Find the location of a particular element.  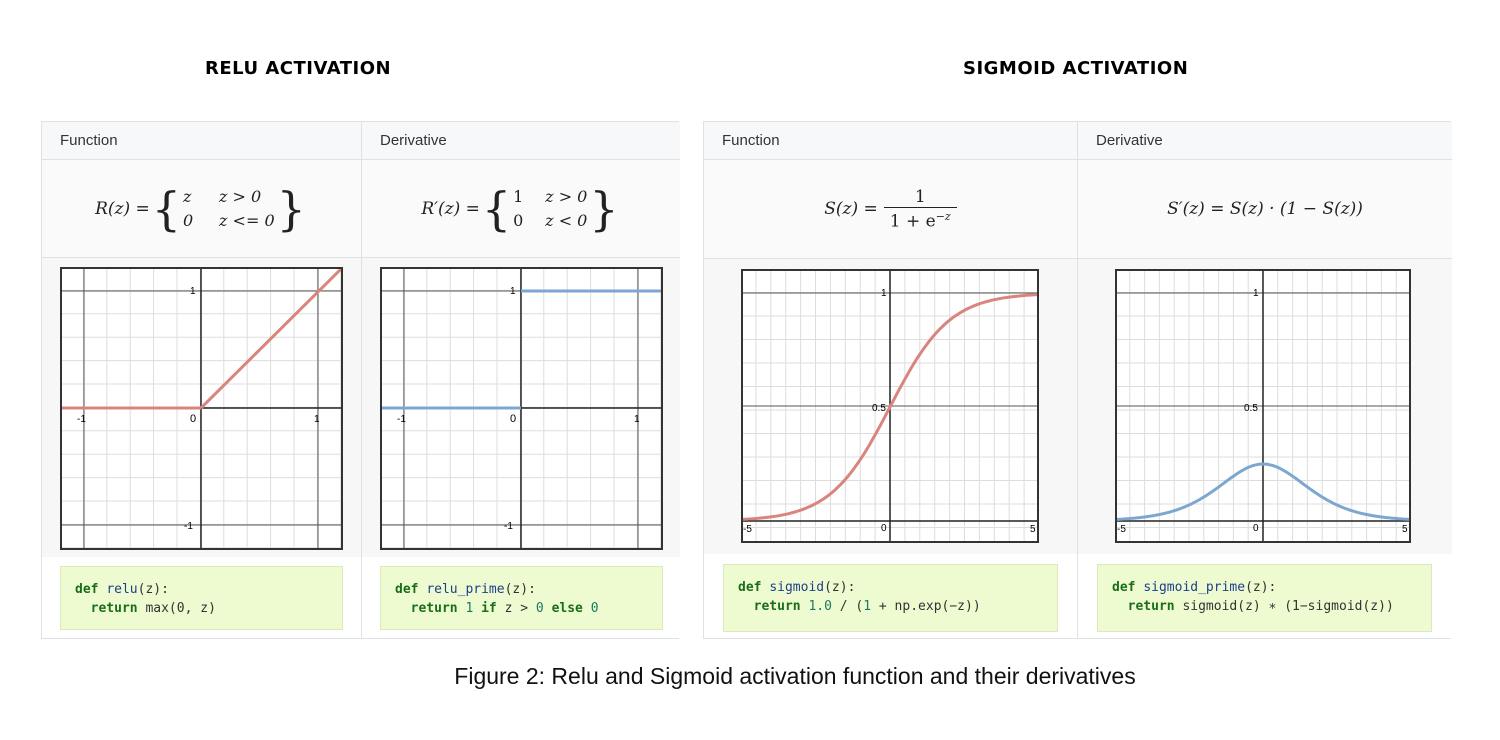

relu-case2-condition: z <= 0 is located at coordinates (247, 220).